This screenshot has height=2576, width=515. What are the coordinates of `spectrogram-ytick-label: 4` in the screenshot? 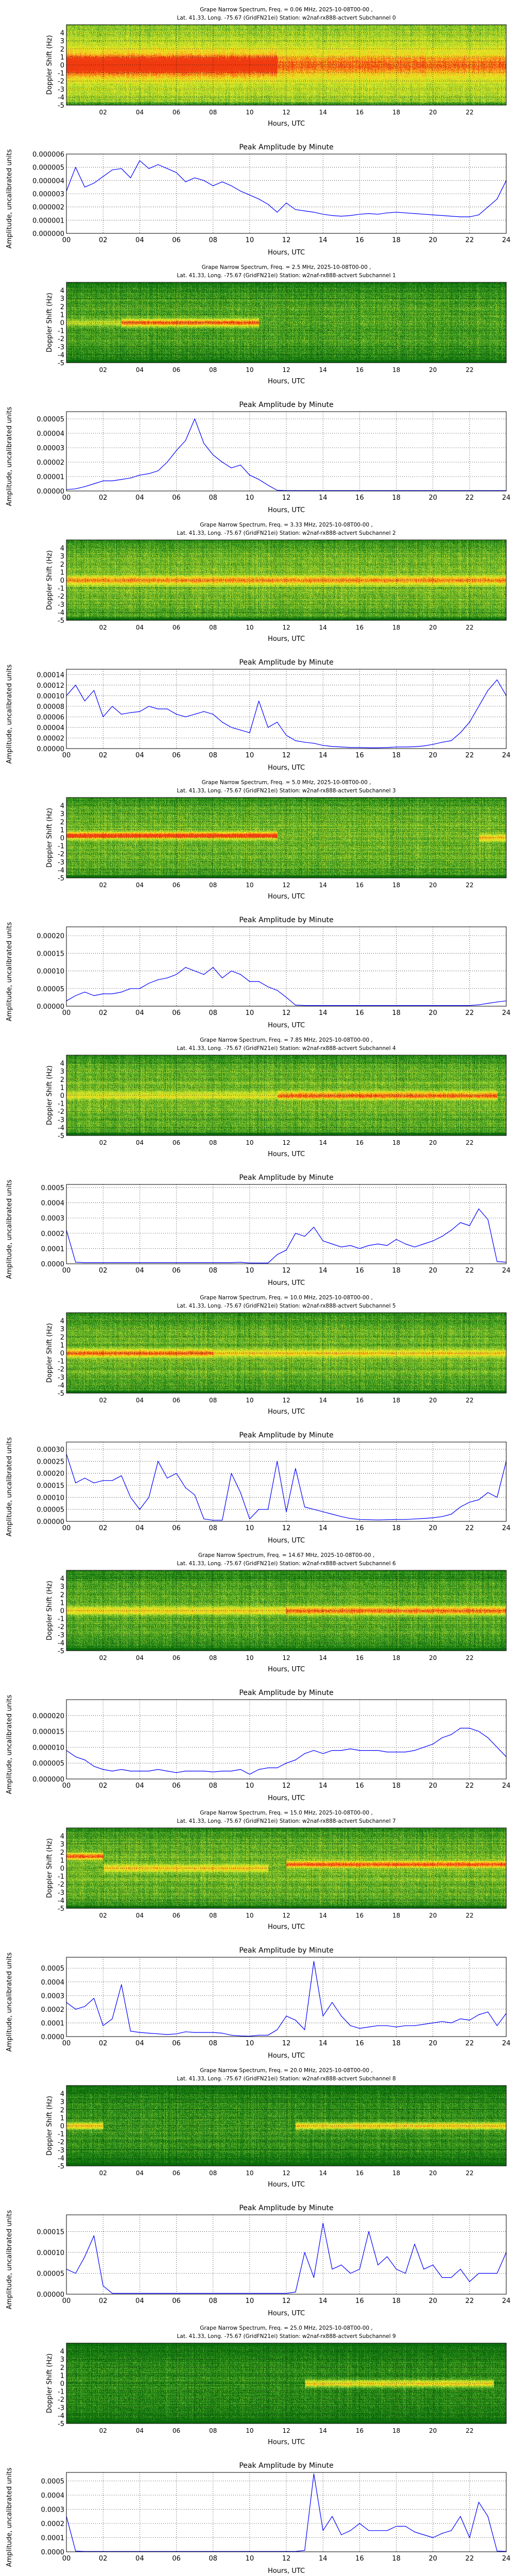 It's located at (62, 1579).